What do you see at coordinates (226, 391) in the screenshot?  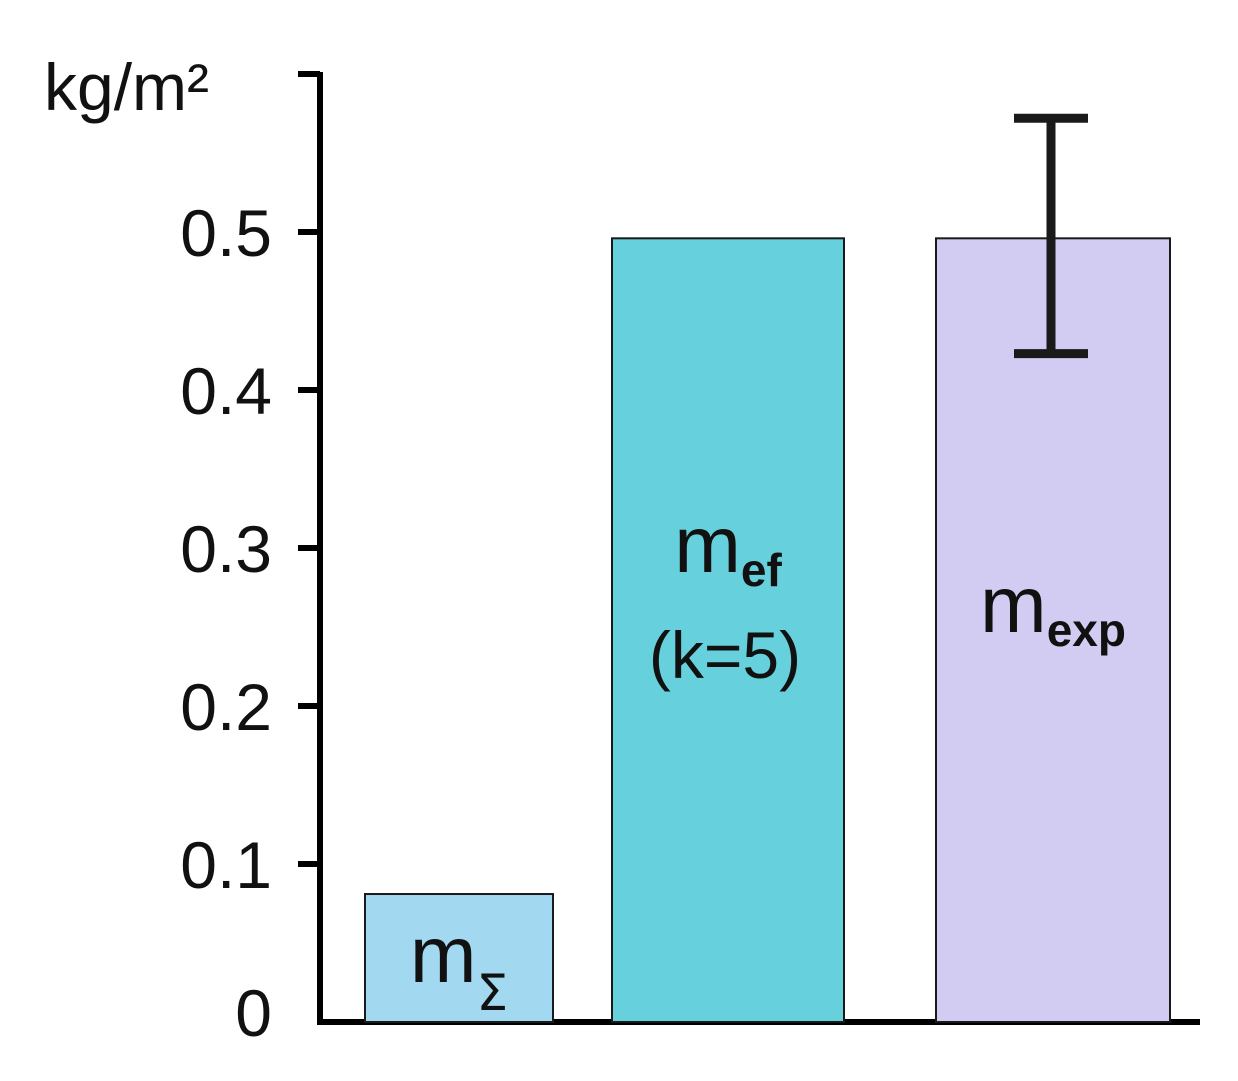 I see `y-tick-label: 0.4` at bounding box center [226, 391].